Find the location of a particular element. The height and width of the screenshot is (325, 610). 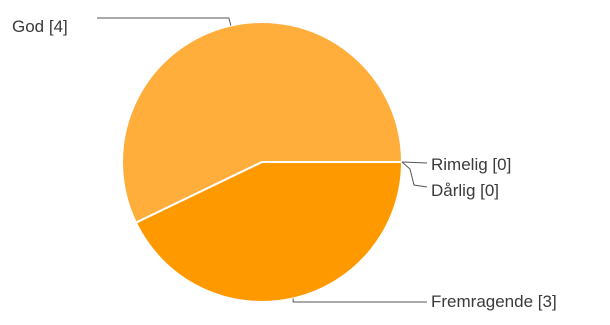

slice-label-god: God [4] is located at coordinates (40, 26).